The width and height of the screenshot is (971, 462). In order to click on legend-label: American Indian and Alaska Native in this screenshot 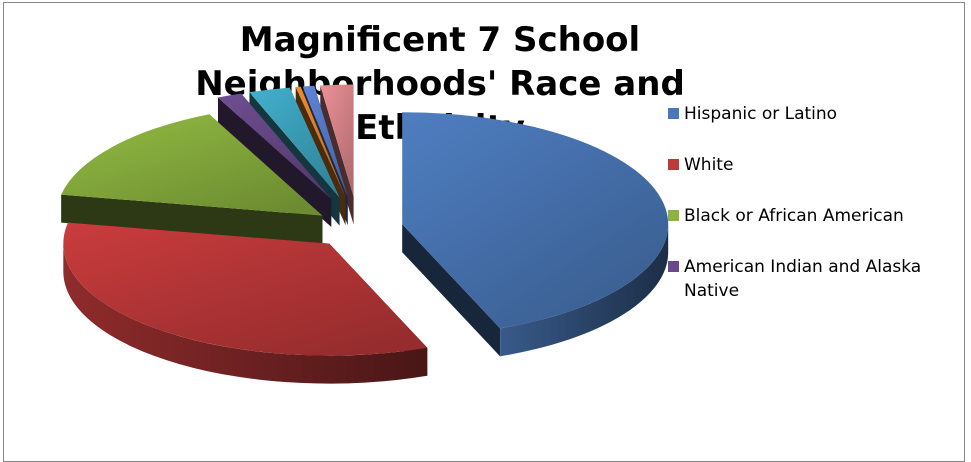, I will do `click(803, 279)`.